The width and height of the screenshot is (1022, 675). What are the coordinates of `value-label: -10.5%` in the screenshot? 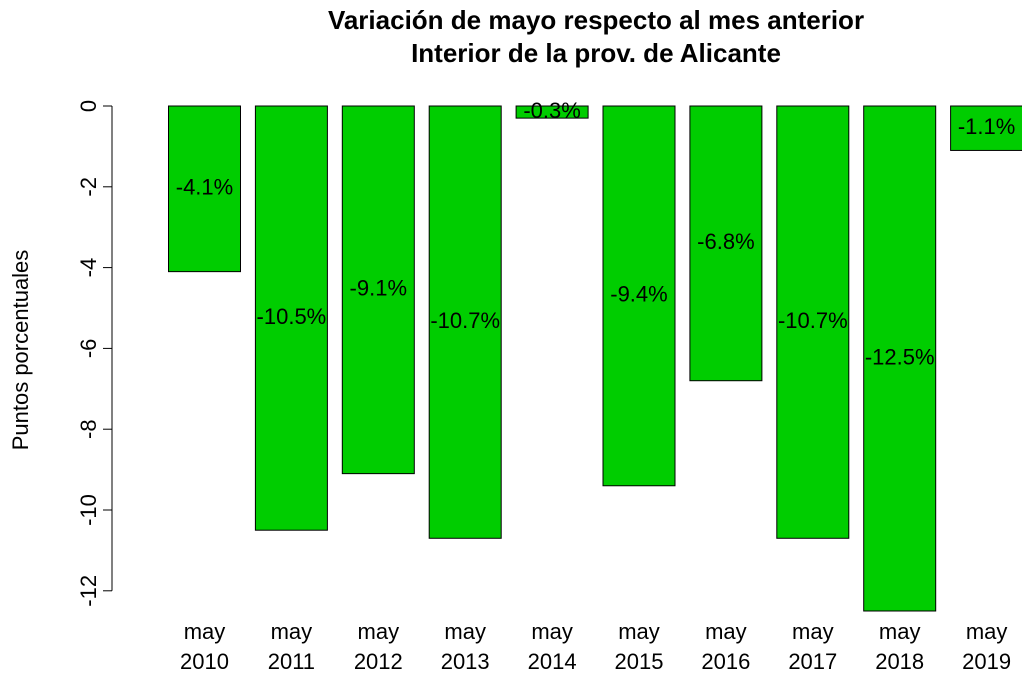 It's located at (292, 316).